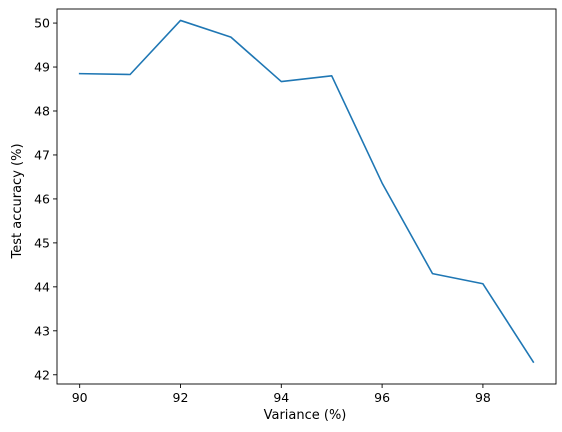 This screenshot has height=432, width=562. Describe the element at coordinates (42, 23) in the screenshot. I see `y-tick-label: 50` at that location.